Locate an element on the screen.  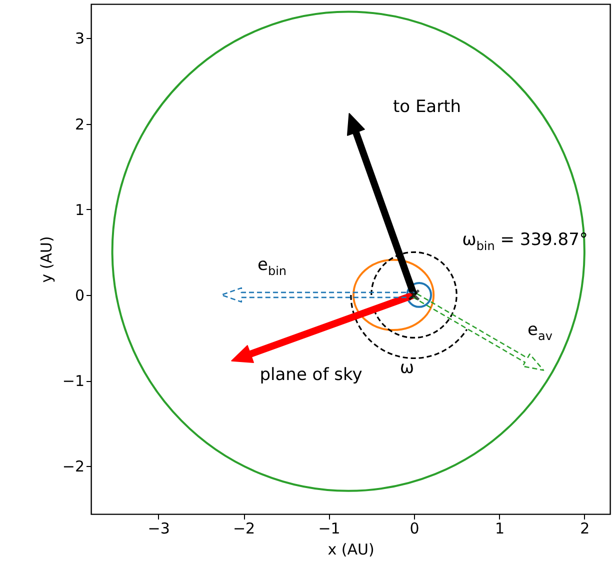
x-tick-label: −1 is located at coordinates (329, 529).